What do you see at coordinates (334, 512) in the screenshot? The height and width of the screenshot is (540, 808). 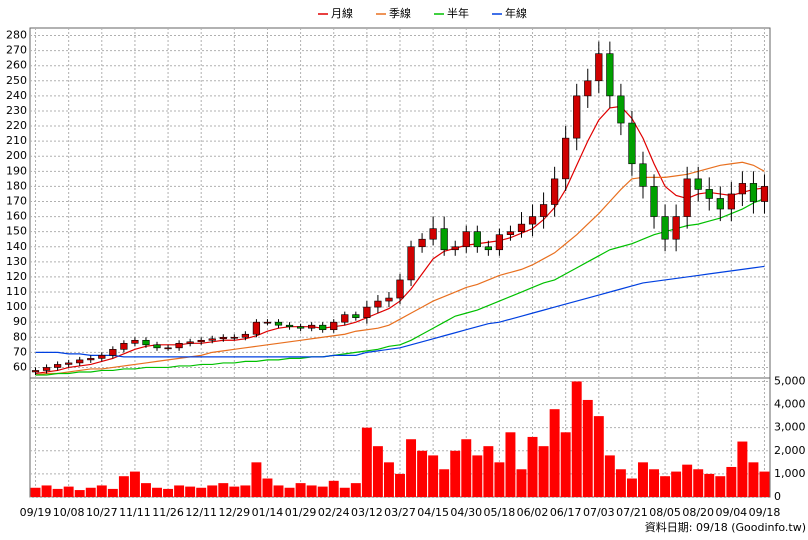 I see `x-tick-label: 02/24` at bounding box center [334, 512].